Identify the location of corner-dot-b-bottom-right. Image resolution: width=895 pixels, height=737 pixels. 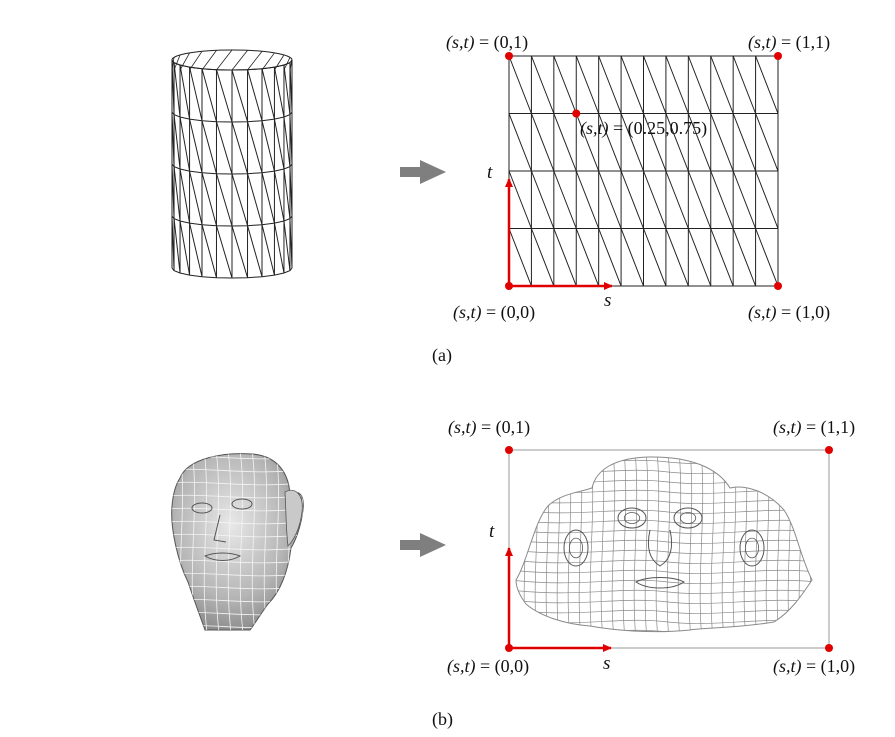
(829, 648).